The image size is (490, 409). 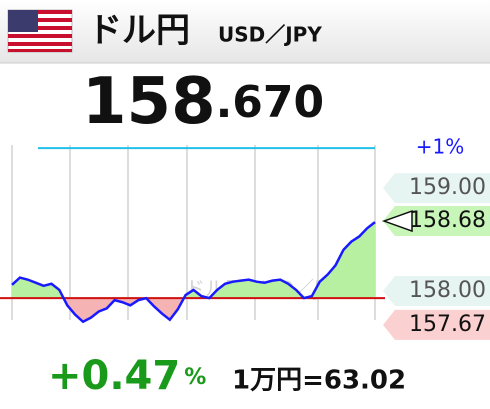 What do you see at coordinates (319, 381) in the screenshot?
I see `conversion: 1万円=63.02` at bounding box center [319, 381].